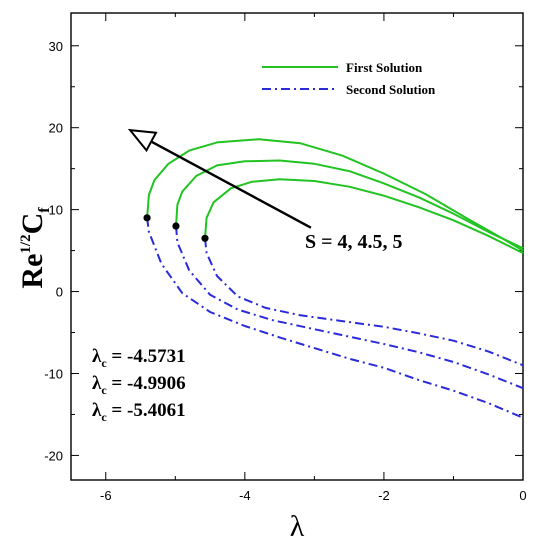 The image size is (538, 550). What do you see at coordinates (297, 526) in the screenshot?
I see `x-axis-label: λ` at bounding box center [297, 526].